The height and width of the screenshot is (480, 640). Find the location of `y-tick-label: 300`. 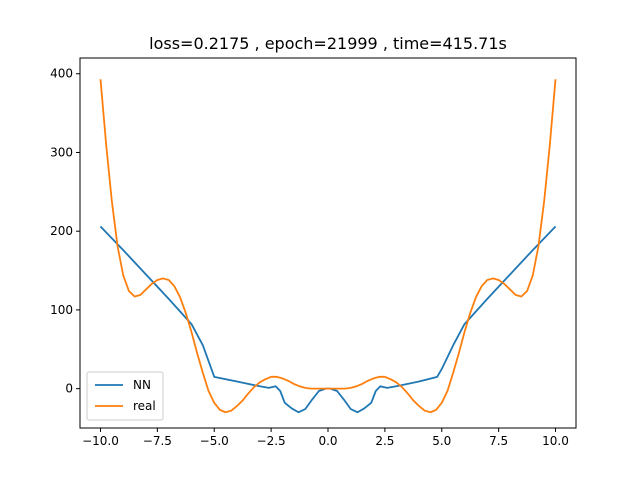

y-tick-label: 300 is located at coordinates (61, 152).